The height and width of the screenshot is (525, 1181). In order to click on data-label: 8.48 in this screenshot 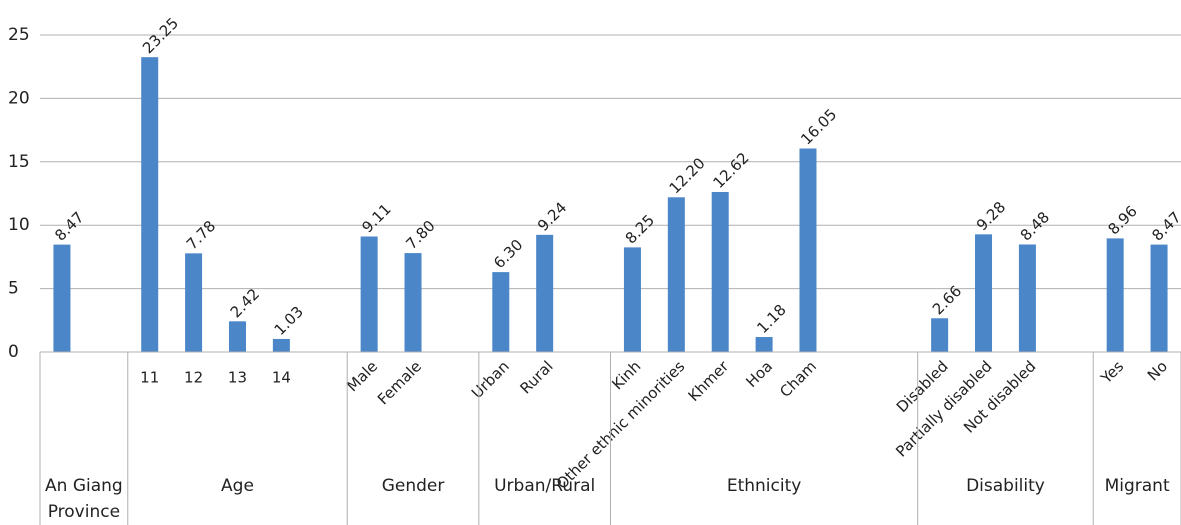, I will do `click(1035, 226)`.